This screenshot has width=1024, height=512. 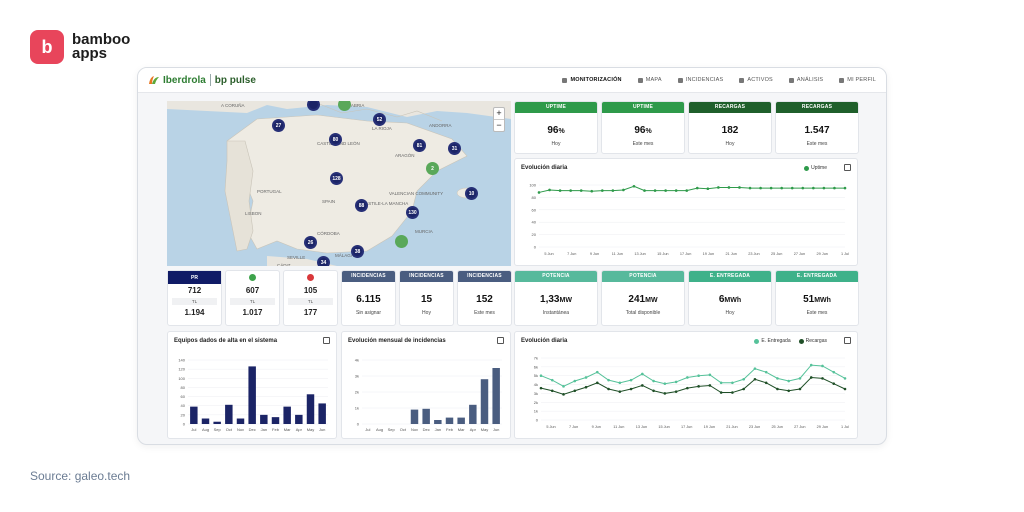 What do you see at coordinates (556, 298) in the screenshot?
I see `energy-kpi-card: POTENCIA 1,33MW Instantánea` at bounding box center [556, 298].